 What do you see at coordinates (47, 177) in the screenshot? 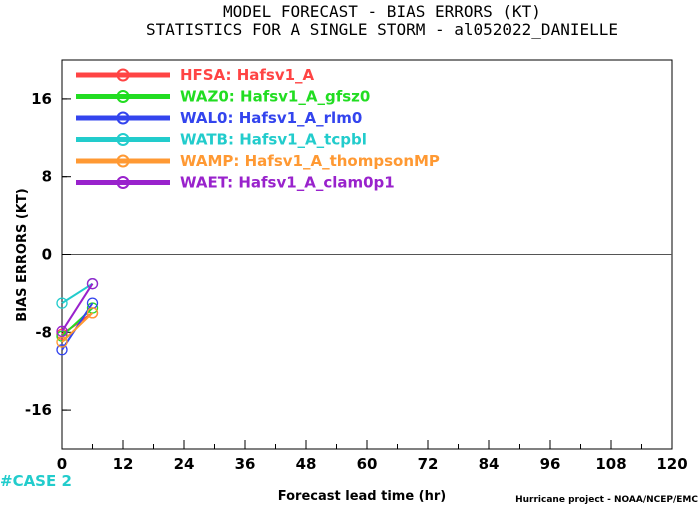
I see `y-tick-label: 8` at bounding box center [47, 177].